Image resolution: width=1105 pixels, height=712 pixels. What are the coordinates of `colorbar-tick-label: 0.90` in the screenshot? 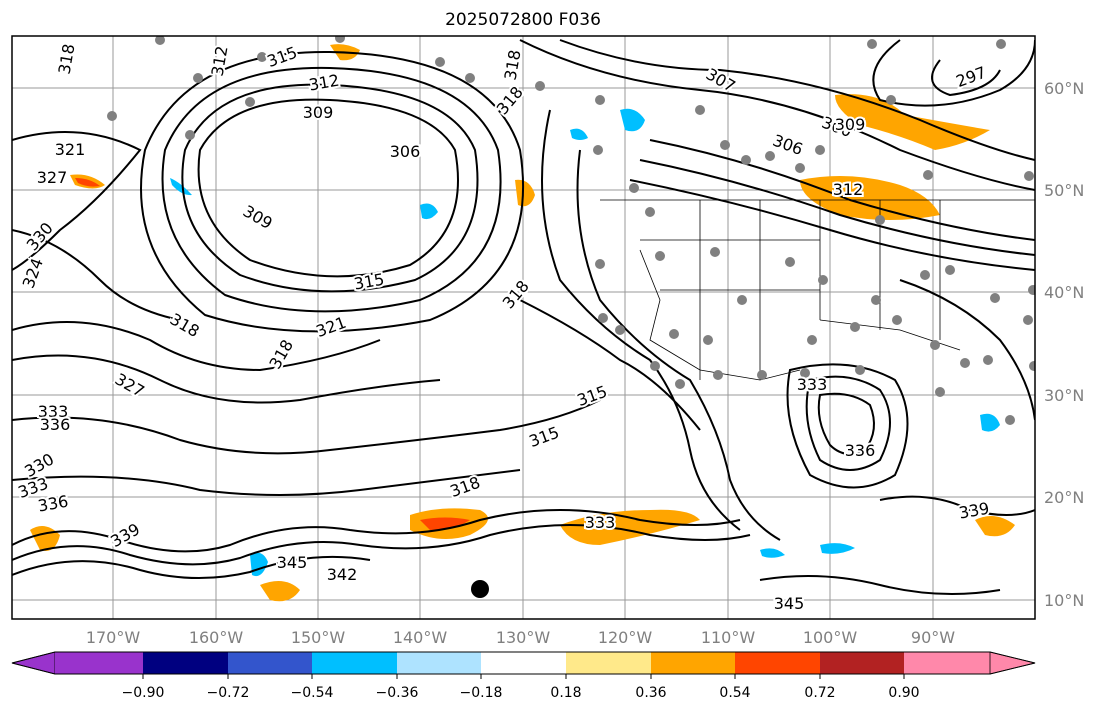 It's located at (903, 693).